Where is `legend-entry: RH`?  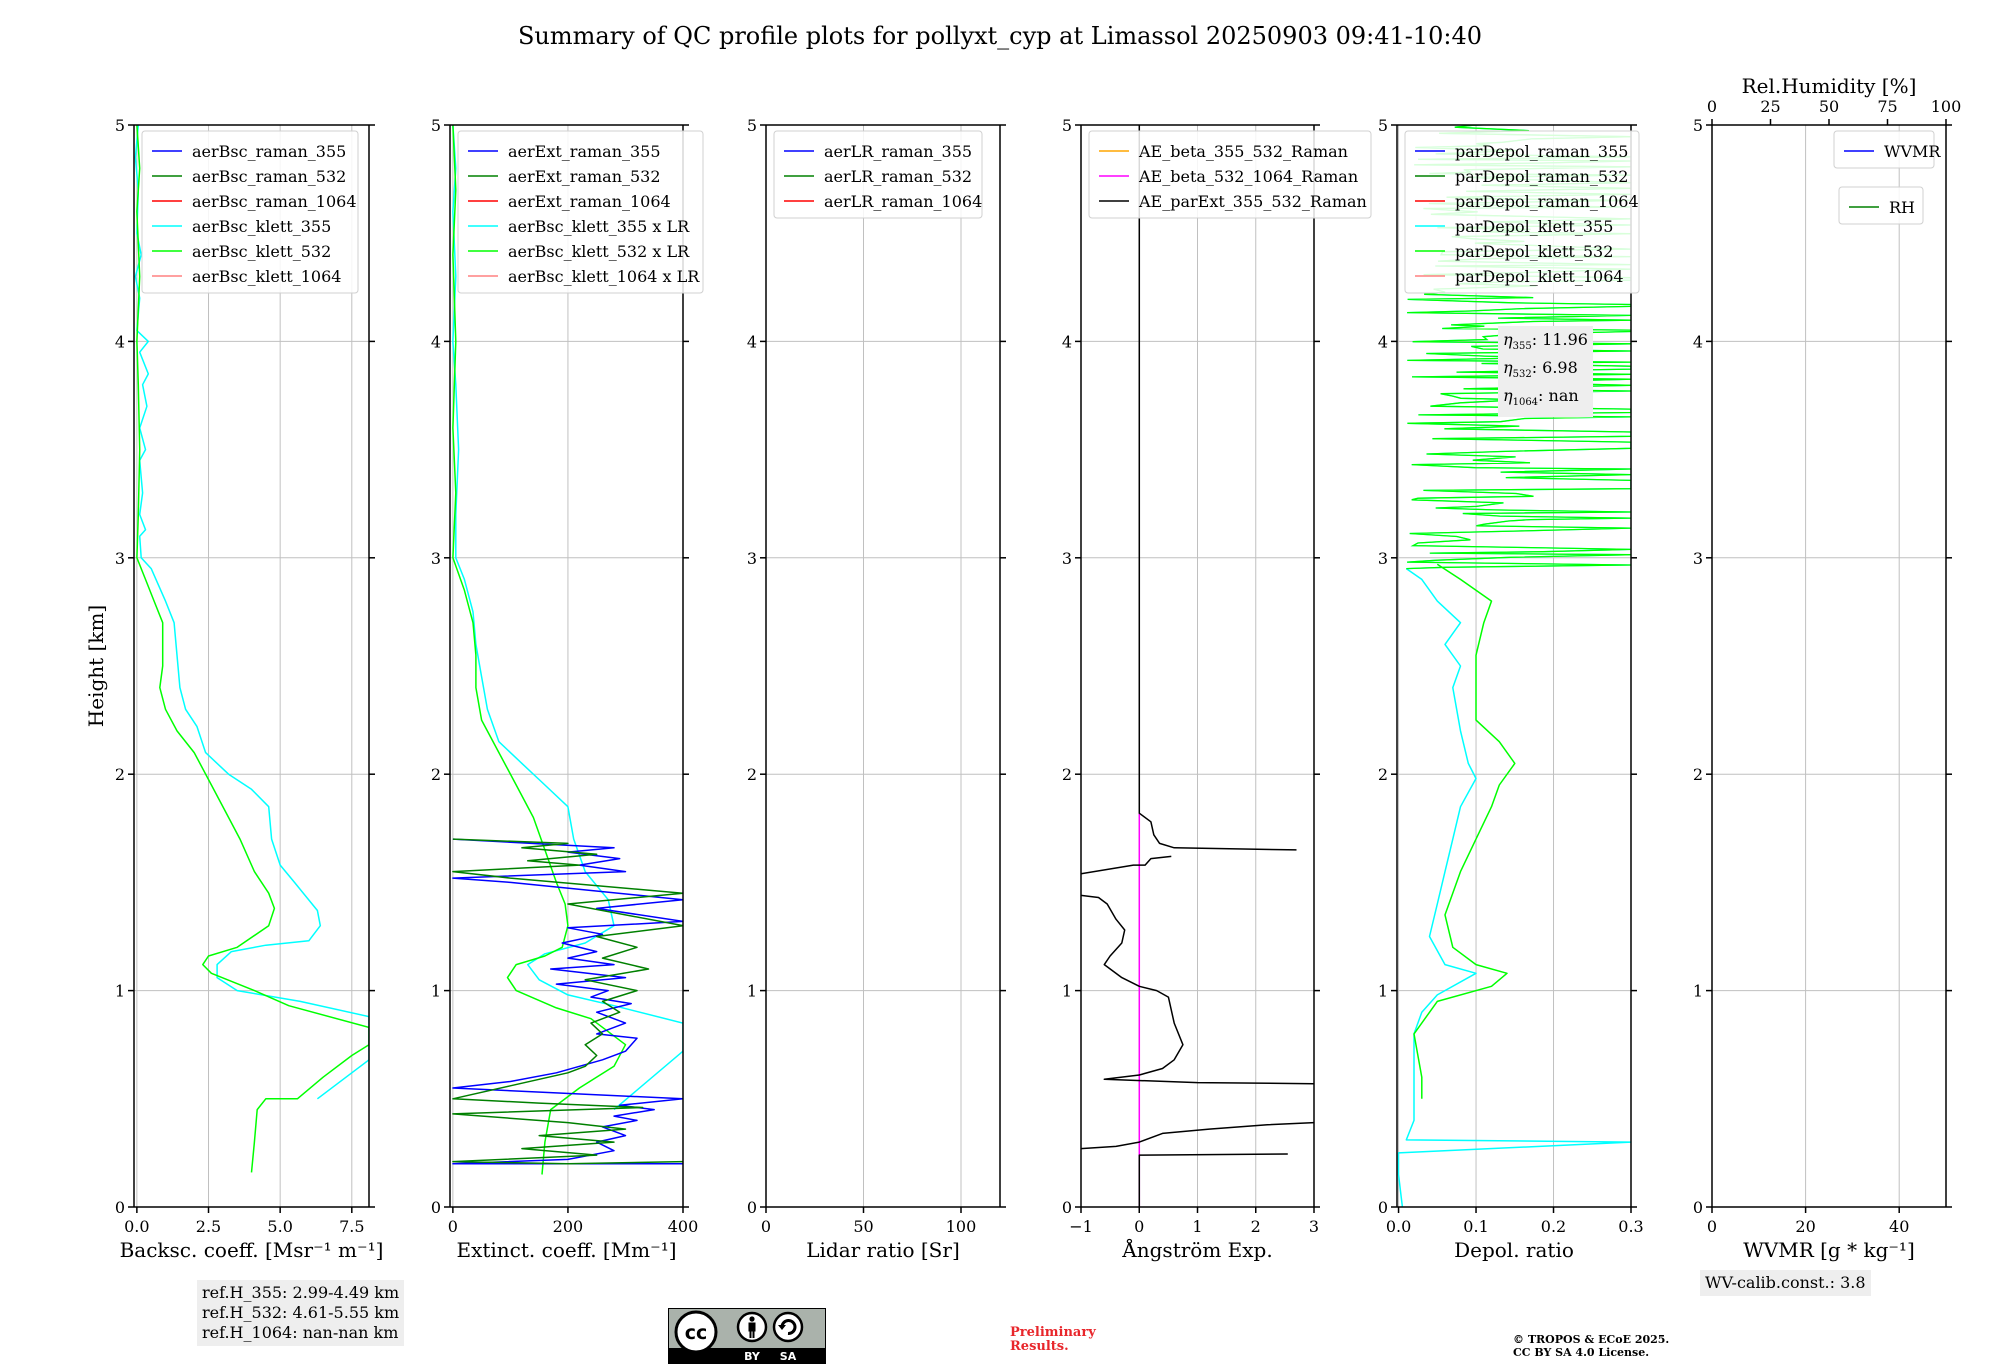 legend-entry: RH is located at coordinates (1902, 207).